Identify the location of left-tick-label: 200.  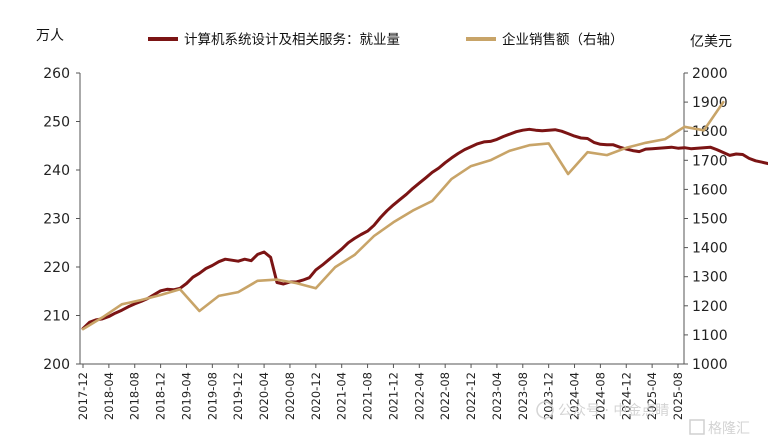
(56, 365).